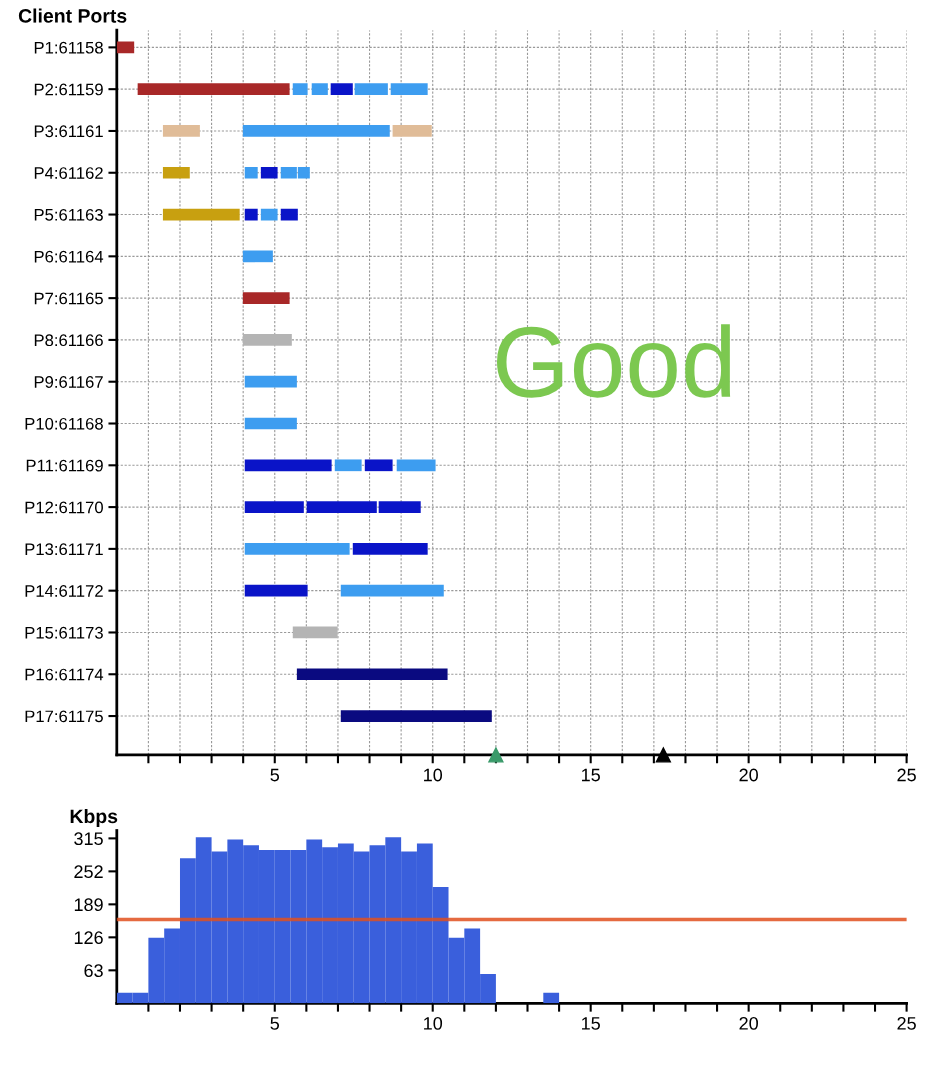  I want to click on y-tick-label: P8:61166, so click(68, 340).